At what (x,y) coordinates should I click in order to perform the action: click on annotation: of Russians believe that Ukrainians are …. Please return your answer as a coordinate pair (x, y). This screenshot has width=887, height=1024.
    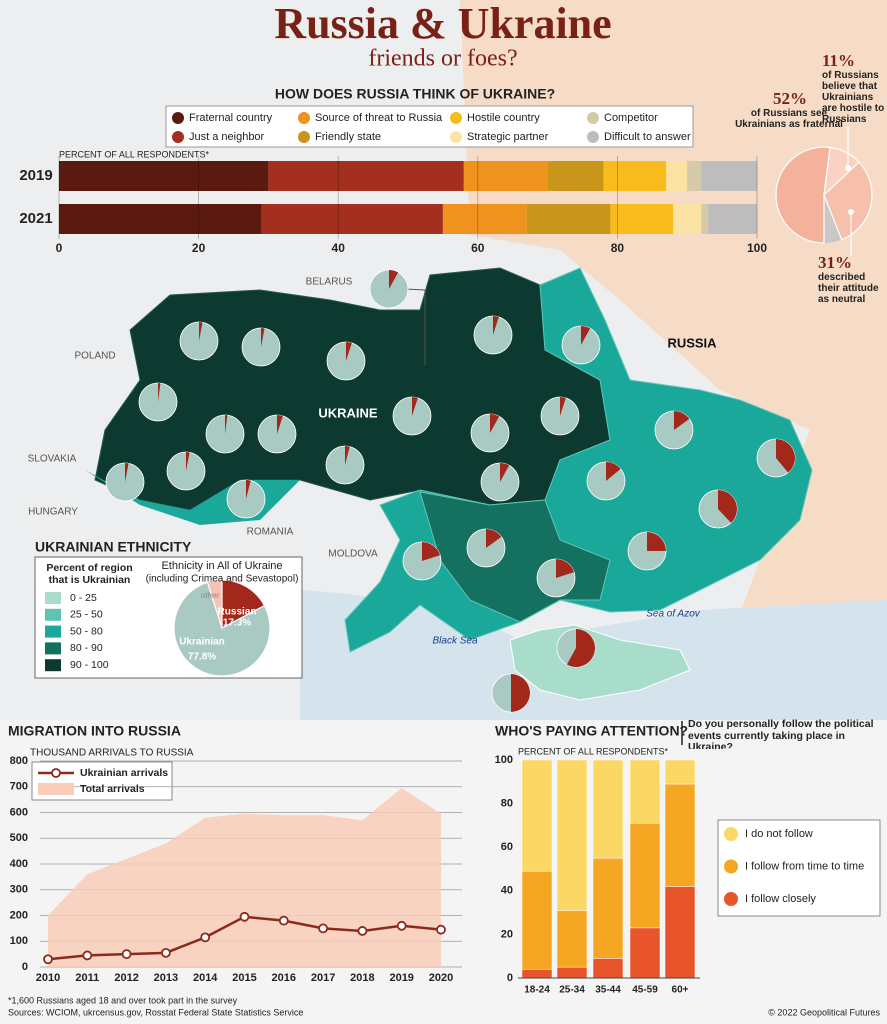
    Looking at the image, I should click on (853, 97).